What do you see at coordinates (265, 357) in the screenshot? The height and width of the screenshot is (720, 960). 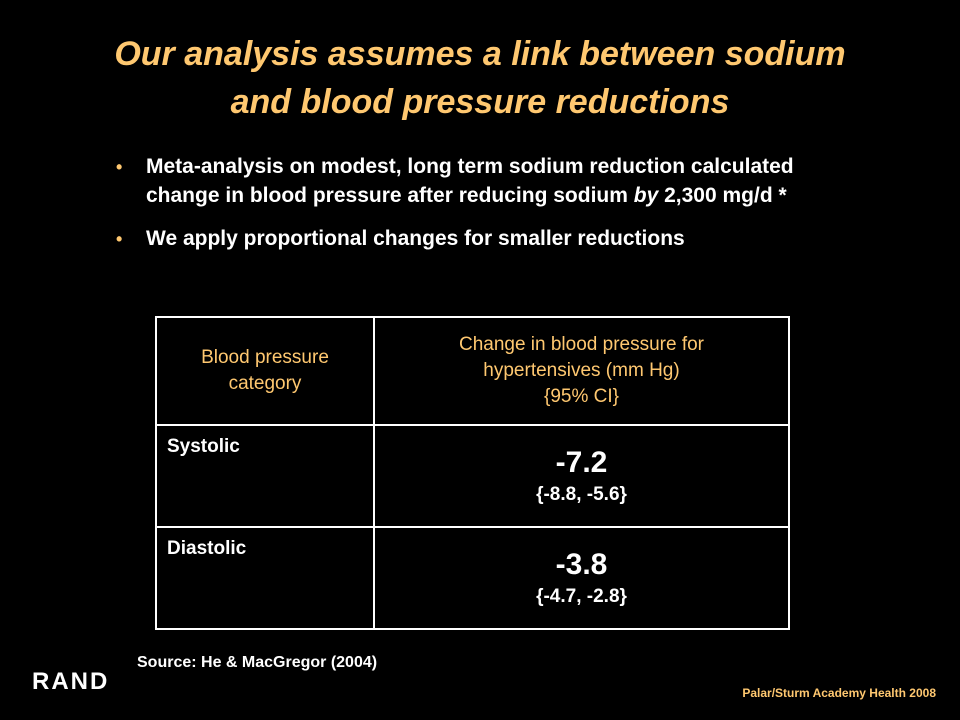 I see `header-category-line-1: Blood pressure` at bounding box center [265, 357].